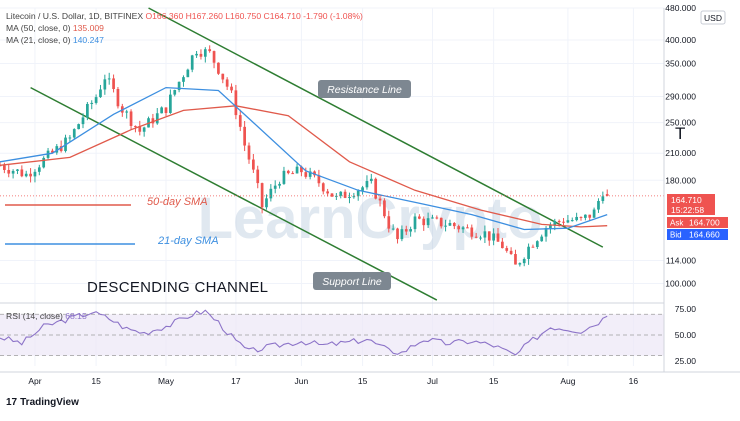  I want to click on rsi-legend-label: RSI (14, close), so click(34, 316).